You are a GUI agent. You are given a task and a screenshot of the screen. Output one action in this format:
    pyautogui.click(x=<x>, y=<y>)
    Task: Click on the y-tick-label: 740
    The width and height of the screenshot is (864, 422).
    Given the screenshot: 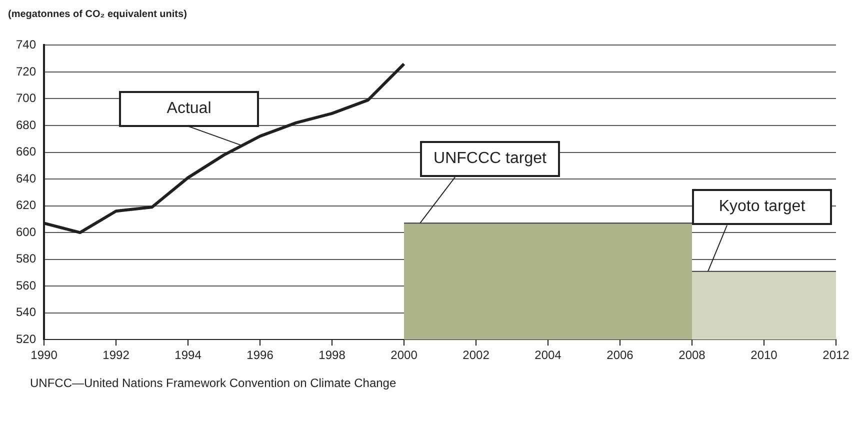 What is the action you would take?
    pyautogui.click(x=26, y=45)
    